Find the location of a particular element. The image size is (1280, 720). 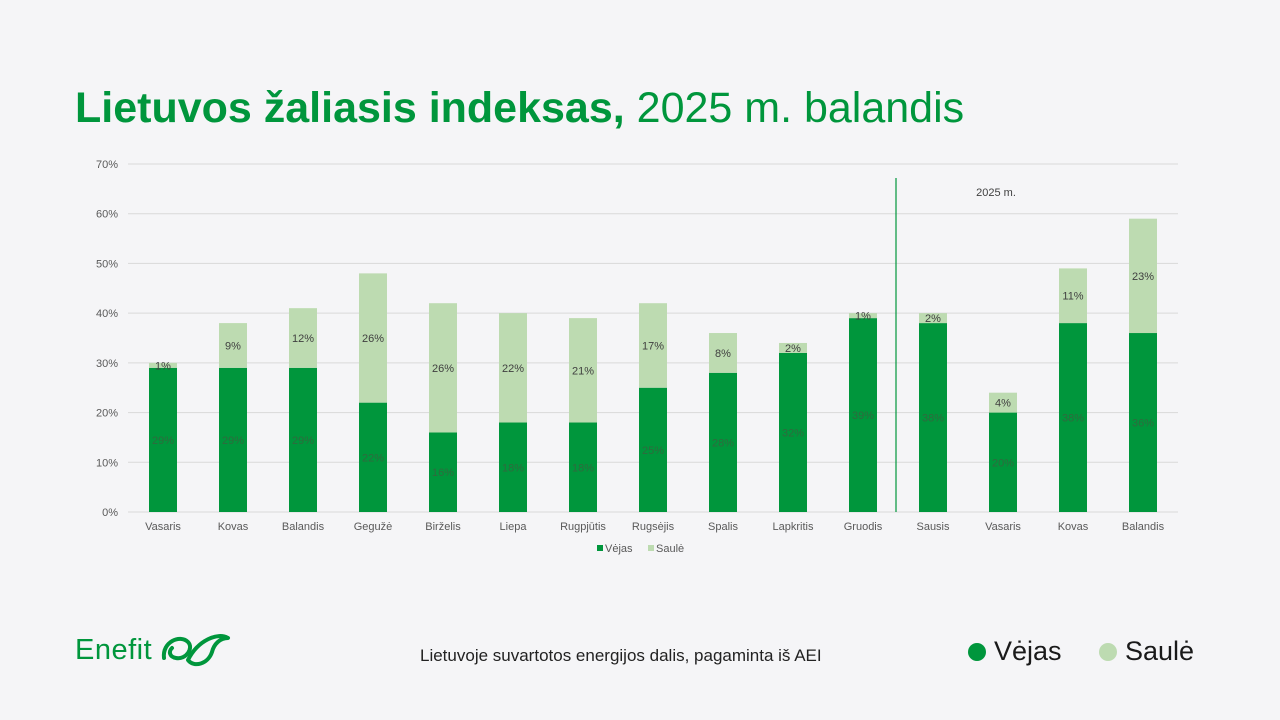

data-label-solar: 9% is located at coordinates (233, 346).